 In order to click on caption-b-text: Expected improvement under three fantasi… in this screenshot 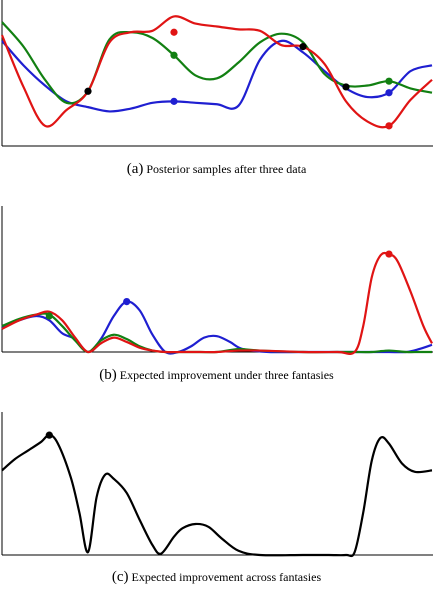, I will do `click(226, 375)`.